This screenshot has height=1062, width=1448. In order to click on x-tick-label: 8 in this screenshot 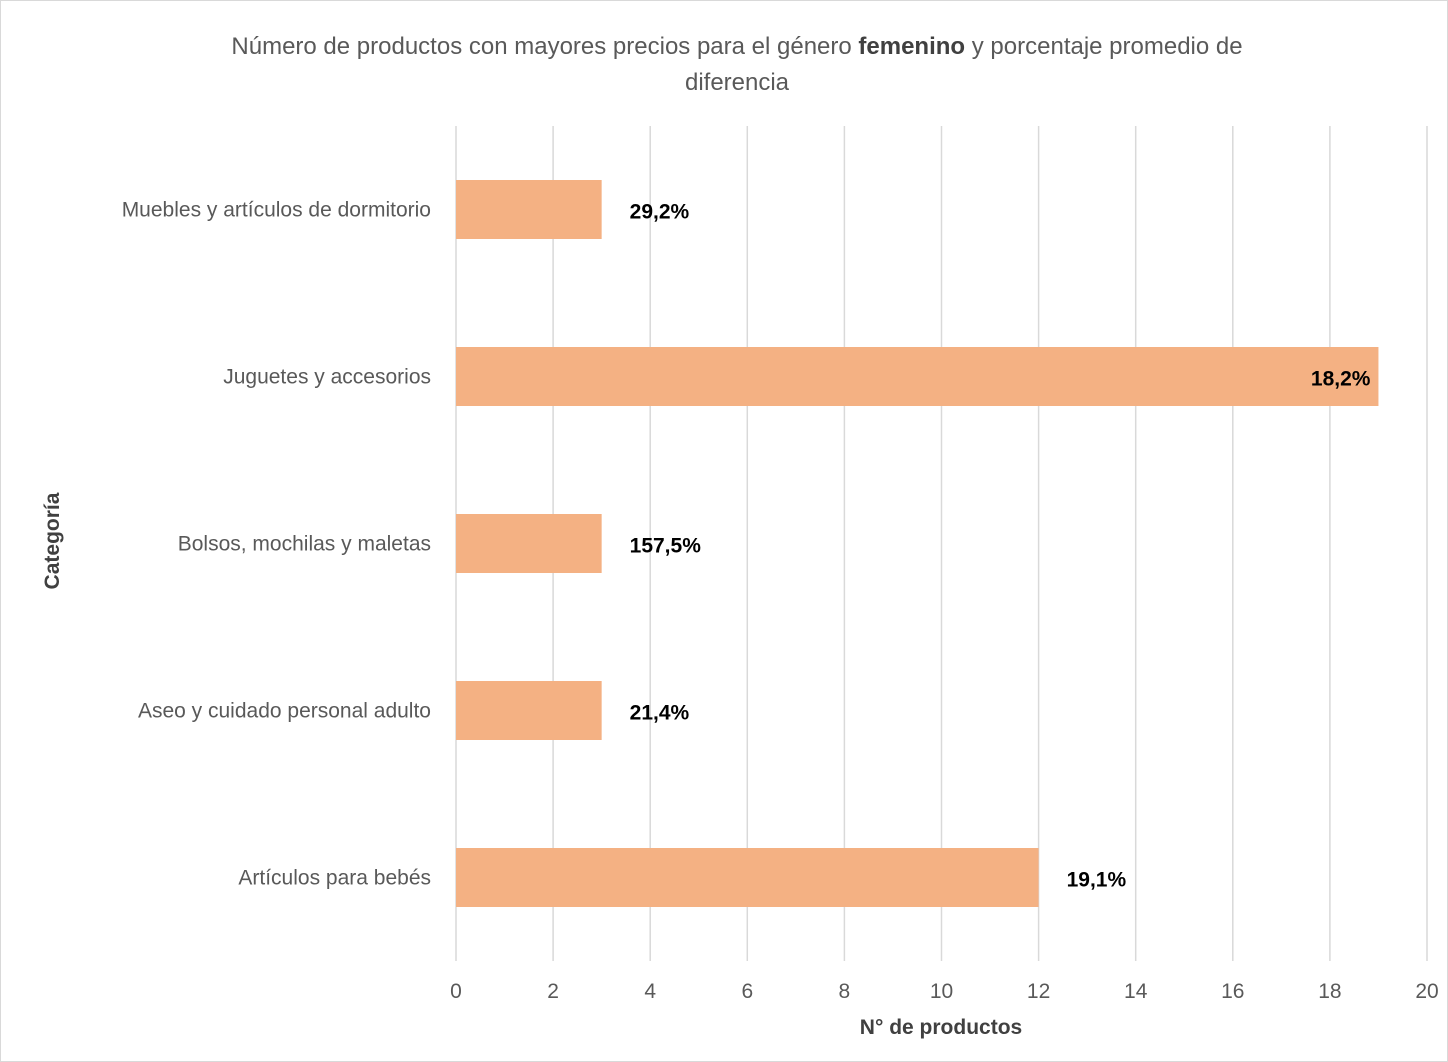, I will do `click(845, 991)`.